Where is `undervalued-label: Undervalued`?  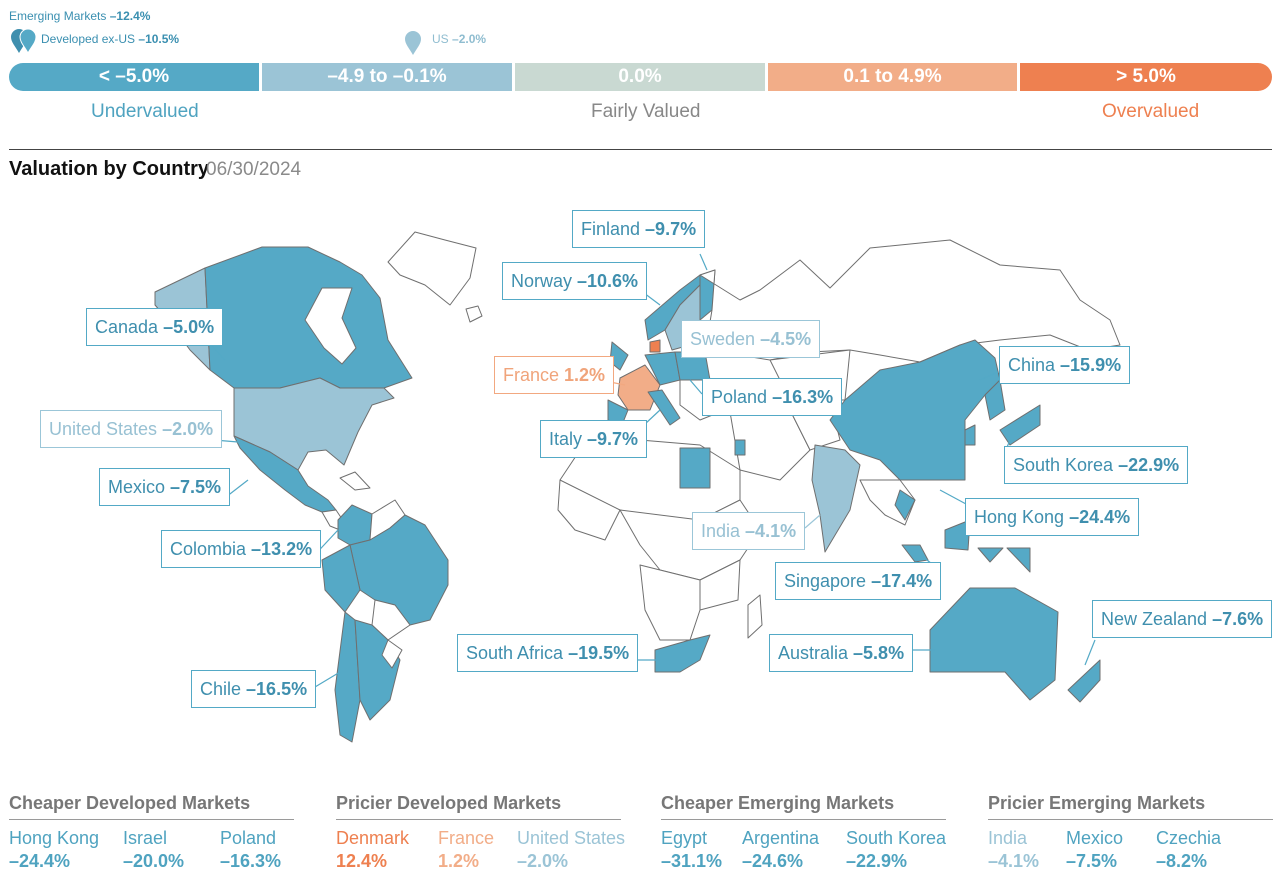 undervalued-label: Undervalued is located at coordinates (145, 111).